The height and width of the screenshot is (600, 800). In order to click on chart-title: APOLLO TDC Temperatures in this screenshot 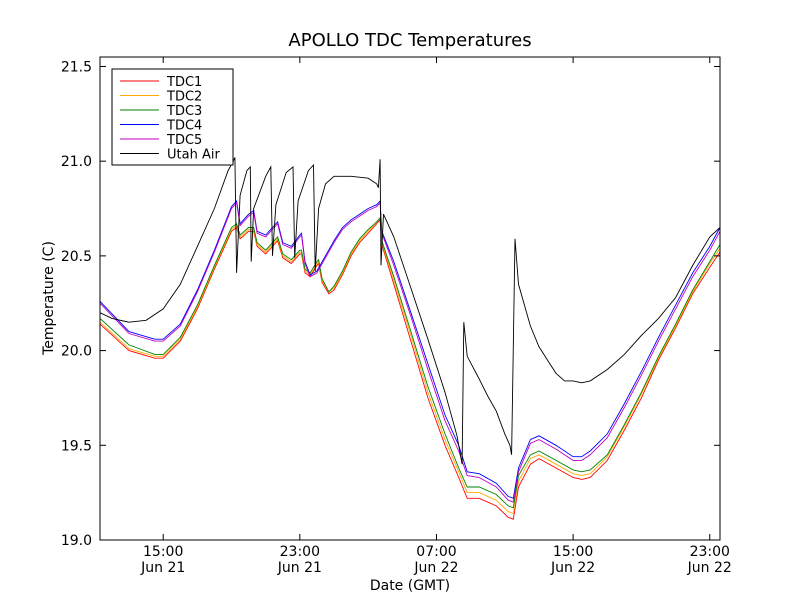, I will do `click(409, 40)`.